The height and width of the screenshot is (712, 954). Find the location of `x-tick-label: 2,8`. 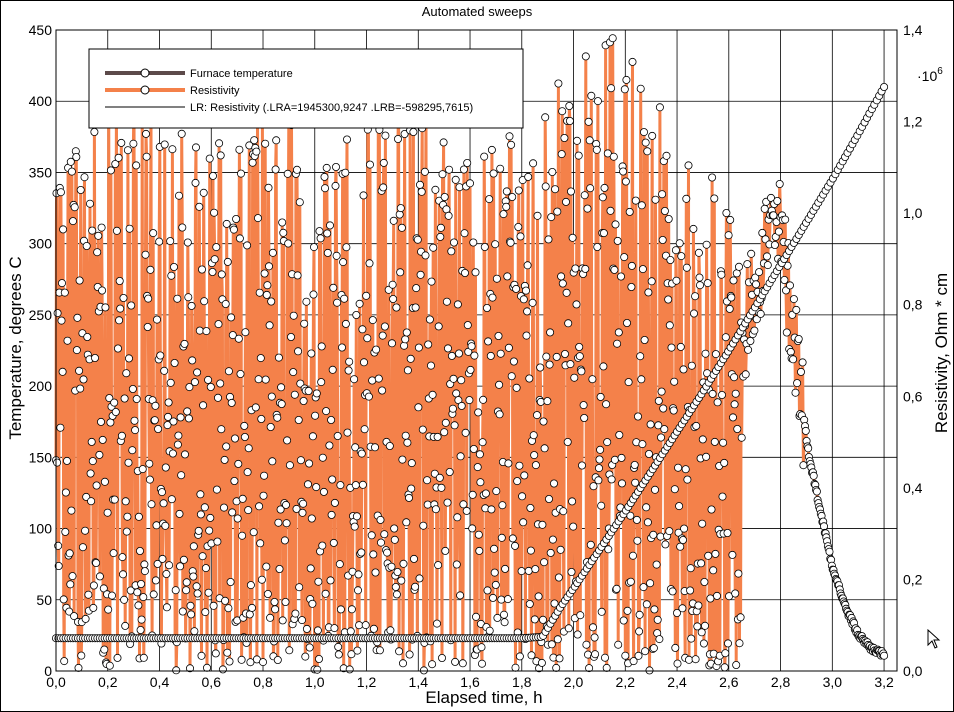

x-tick-label: 2,8 is located at coordinates (781, 682).